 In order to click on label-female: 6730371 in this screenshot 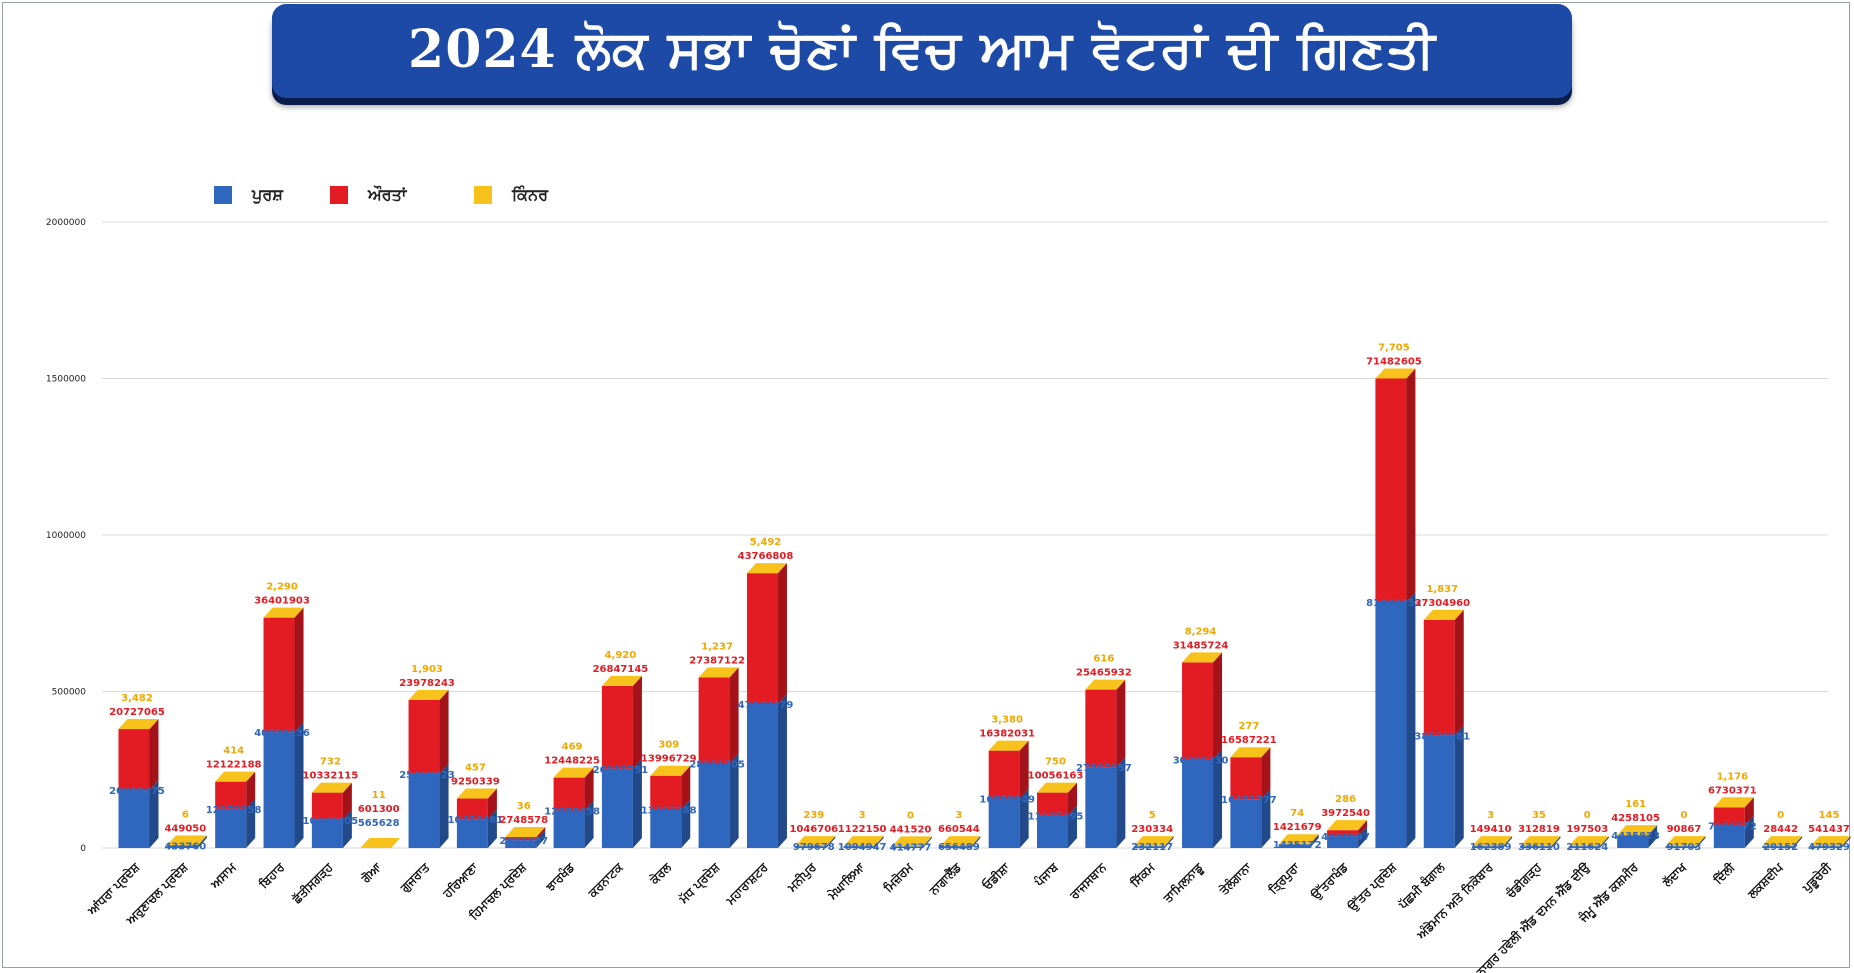, I will do `click(1732, 790)`.